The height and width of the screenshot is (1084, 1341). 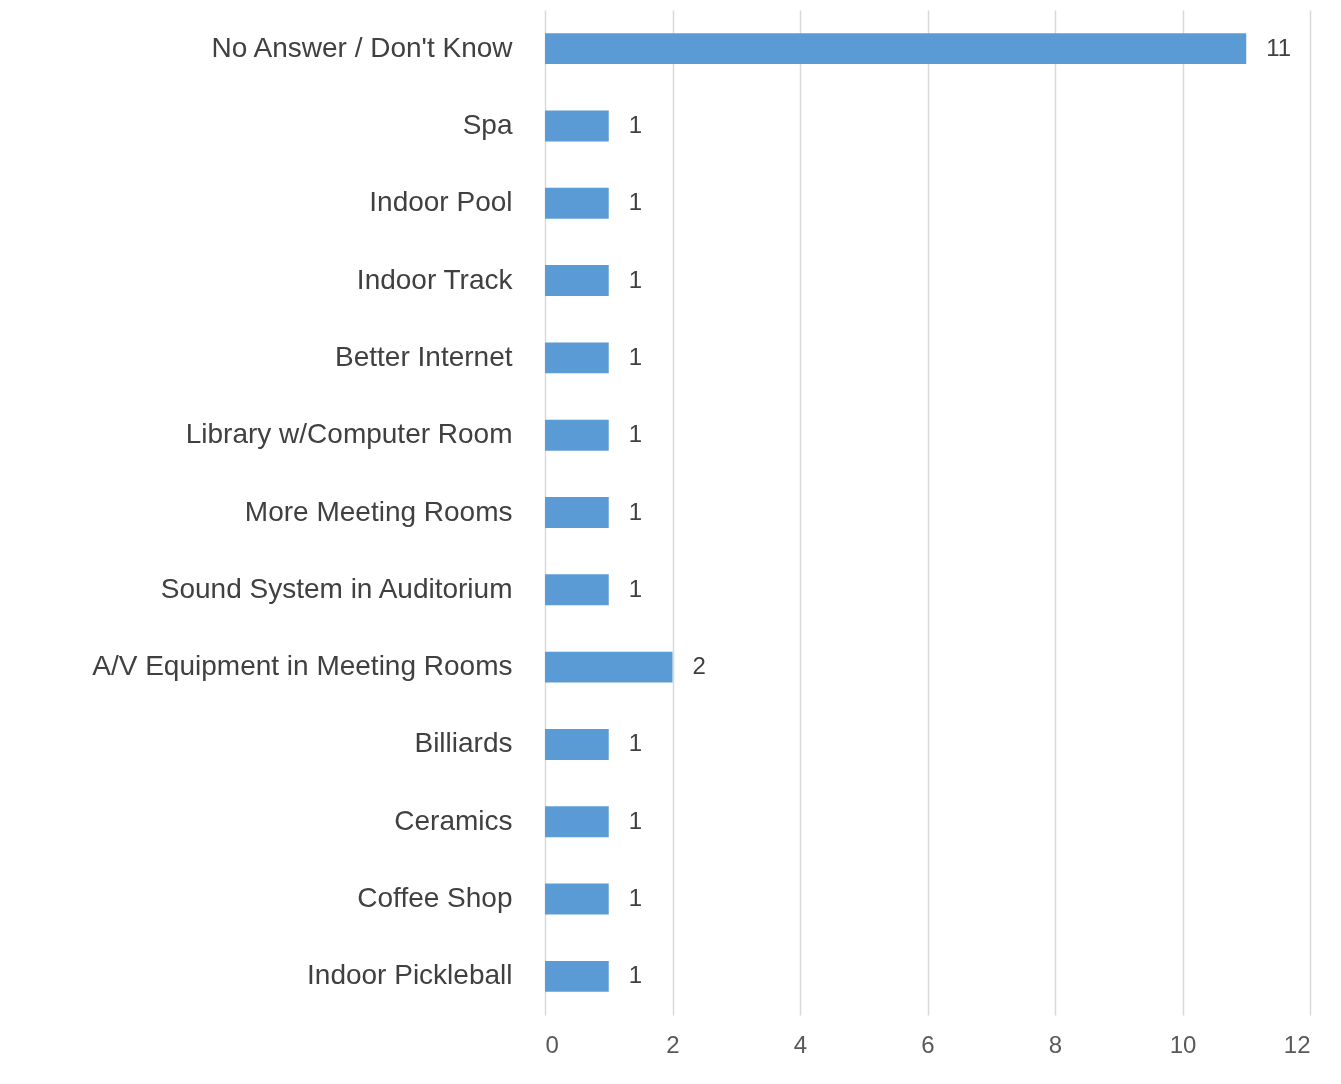 I want to click on y-tick-label: A/V Equipment in Meeting Rooms, so click(x=302, y=666).